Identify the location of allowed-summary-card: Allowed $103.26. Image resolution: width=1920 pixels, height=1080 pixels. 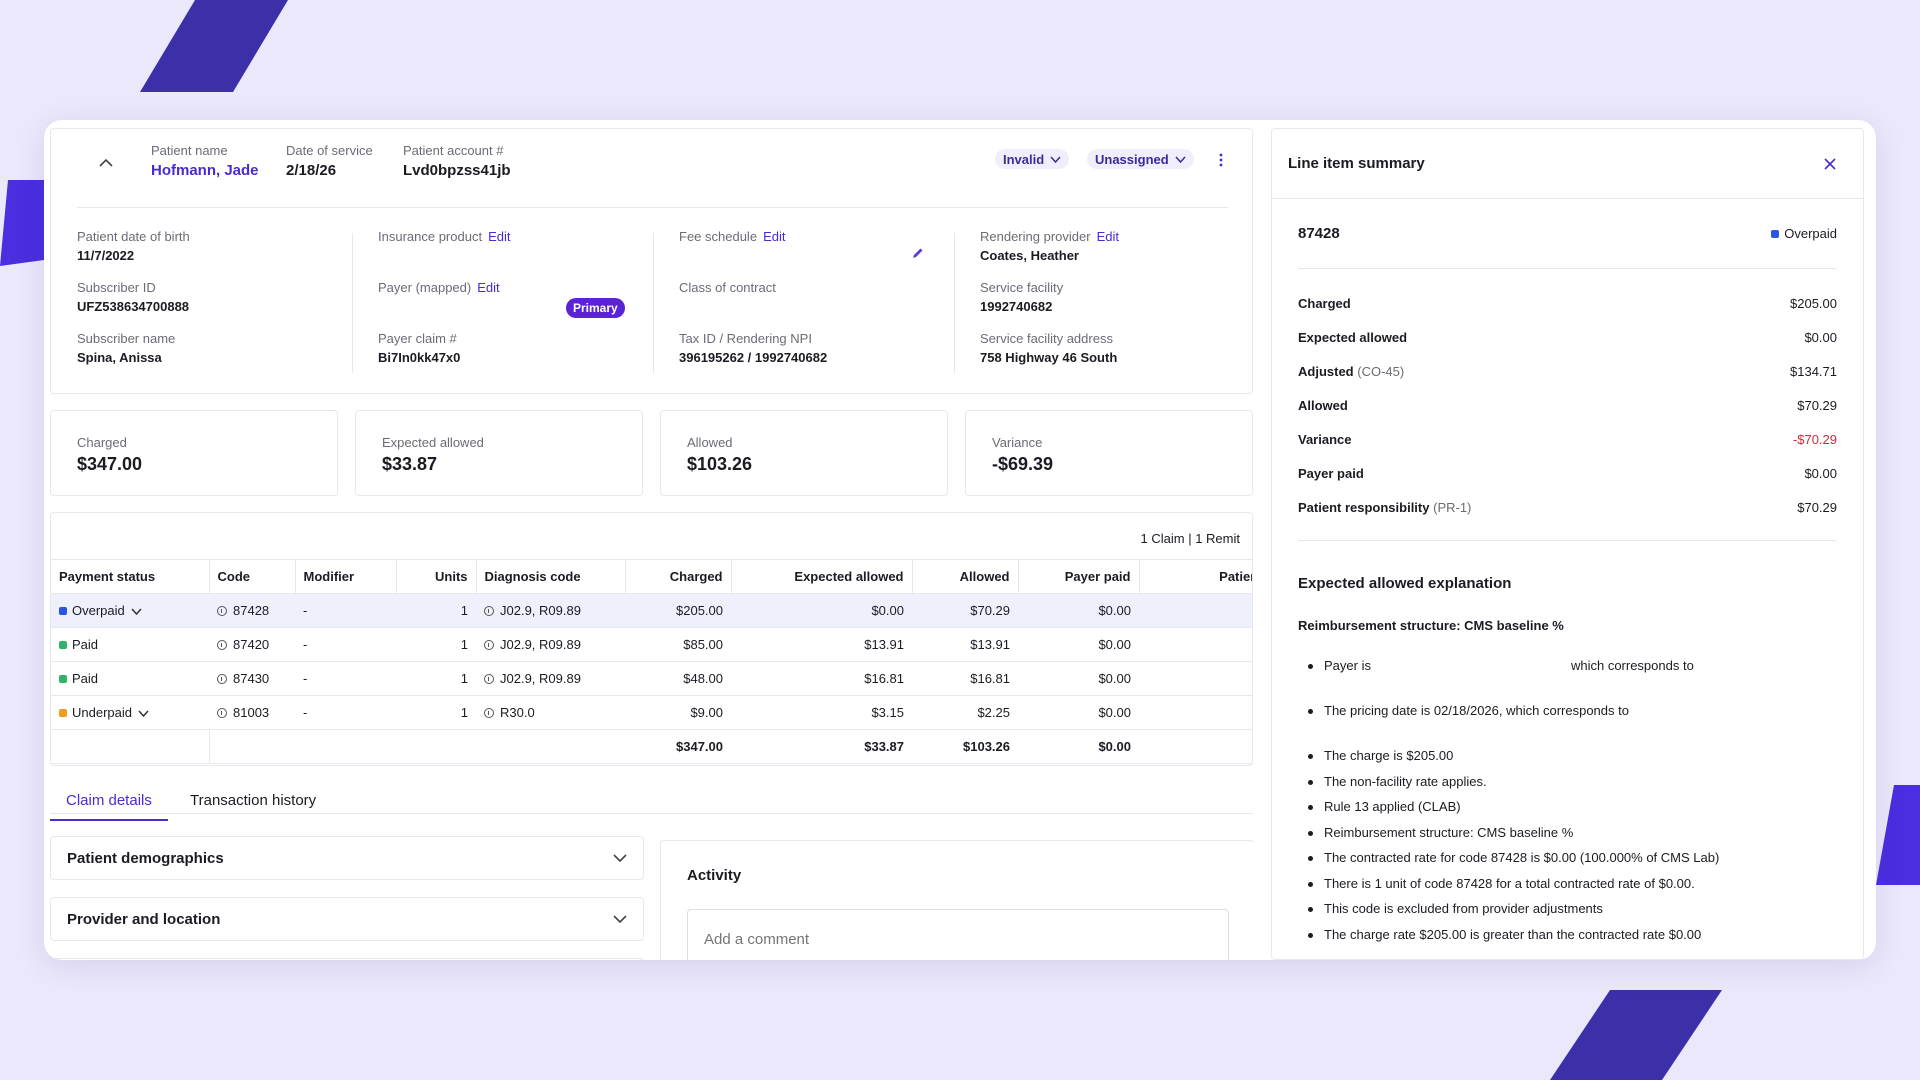
(804, 453).